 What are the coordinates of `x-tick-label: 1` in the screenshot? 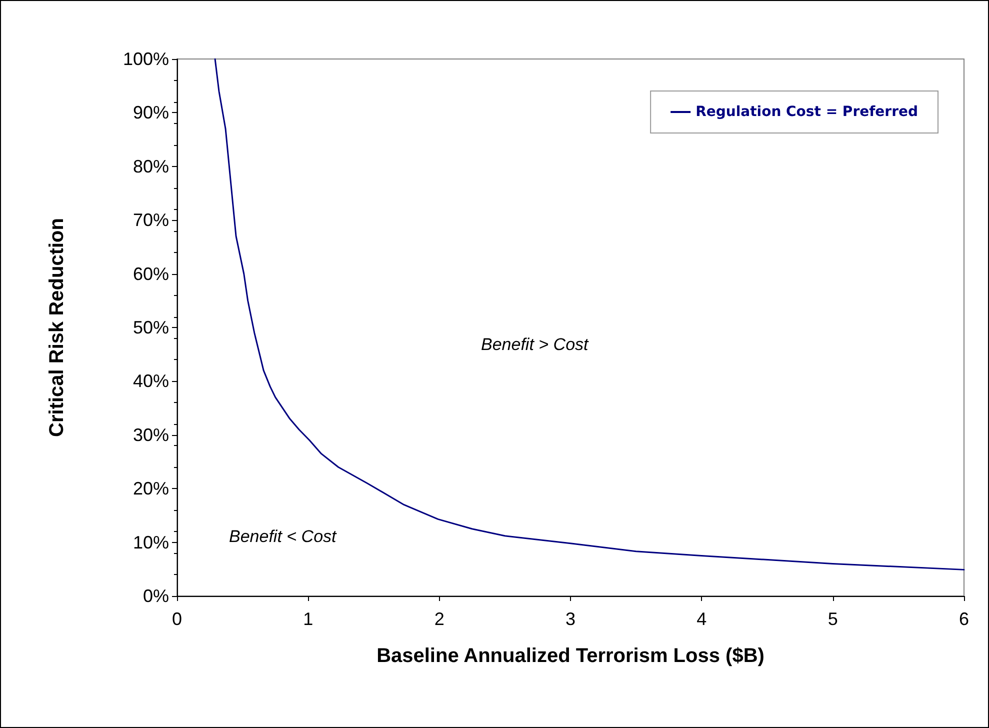 It's located at (308, 619).